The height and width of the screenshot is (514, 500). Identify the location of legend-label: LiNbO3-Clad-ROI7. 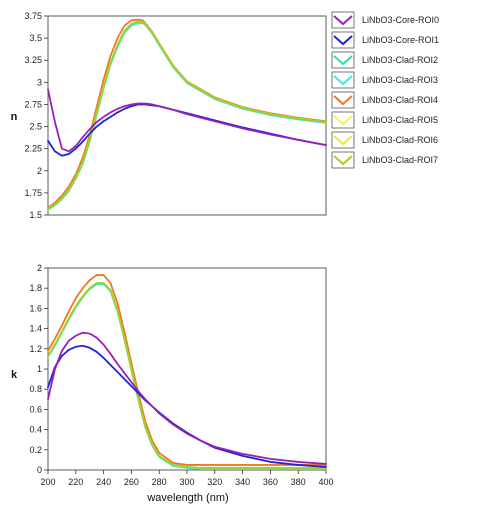
(400, 160).